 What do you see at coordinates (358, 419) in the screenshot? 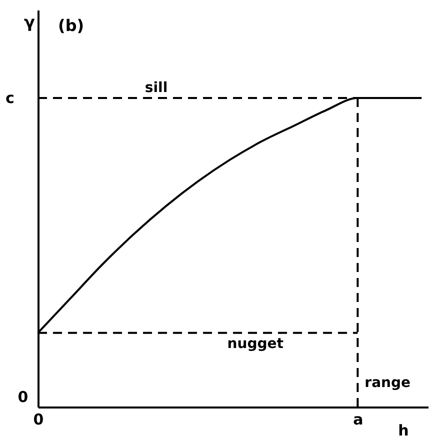
I see `x-tick-label: a` at bounding box center [358, 419].